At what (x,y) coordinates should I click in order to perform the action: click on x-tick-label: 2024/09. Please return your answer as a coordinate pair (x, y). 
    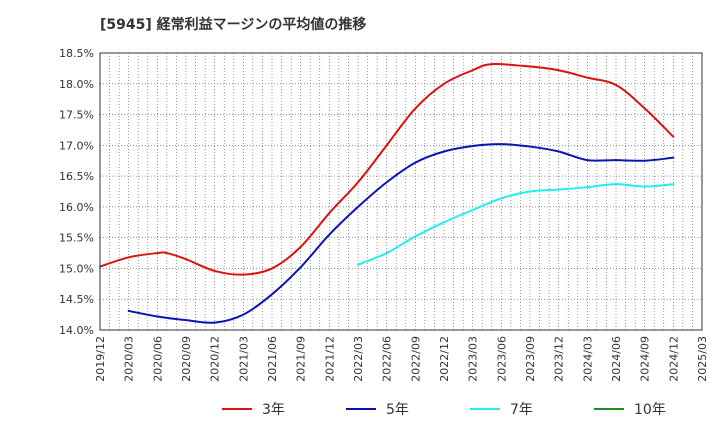
    Looking at the image, I should click on (645, 359).